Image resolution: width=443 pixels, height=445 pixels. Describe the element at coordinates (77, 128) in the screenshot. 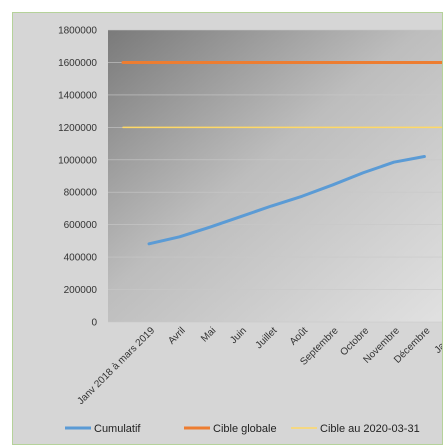

I see `y-tick-label: 1200000` at that location.